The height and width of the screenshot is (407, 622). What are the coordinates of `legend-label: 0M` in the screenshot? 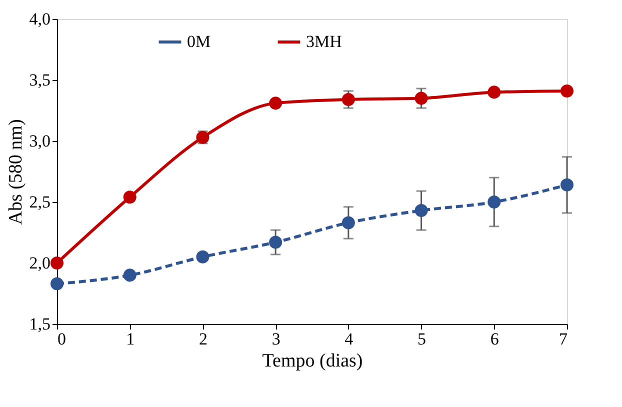 It's located at (199, 41).